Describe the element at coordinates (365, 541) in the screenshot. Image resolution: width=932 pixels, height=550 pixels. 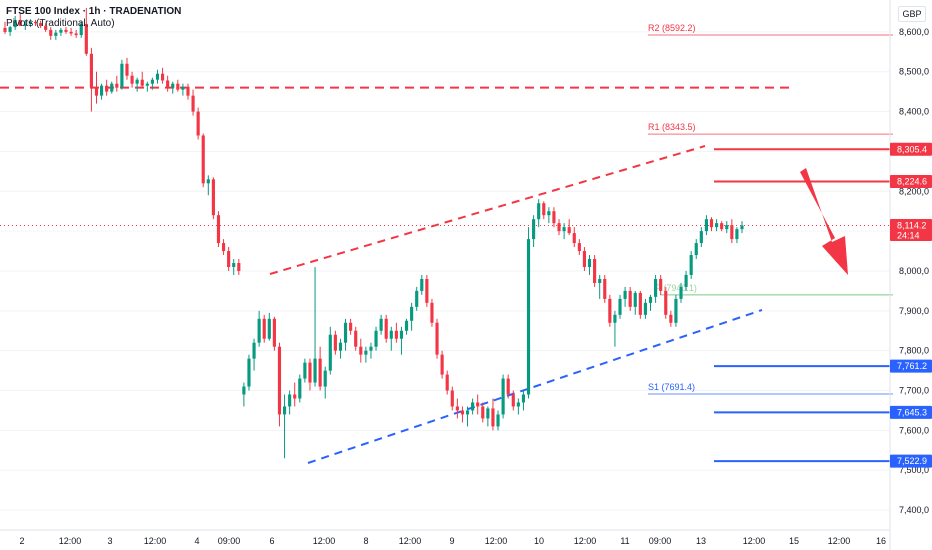
I see `x-tick-label: 8` at that location.